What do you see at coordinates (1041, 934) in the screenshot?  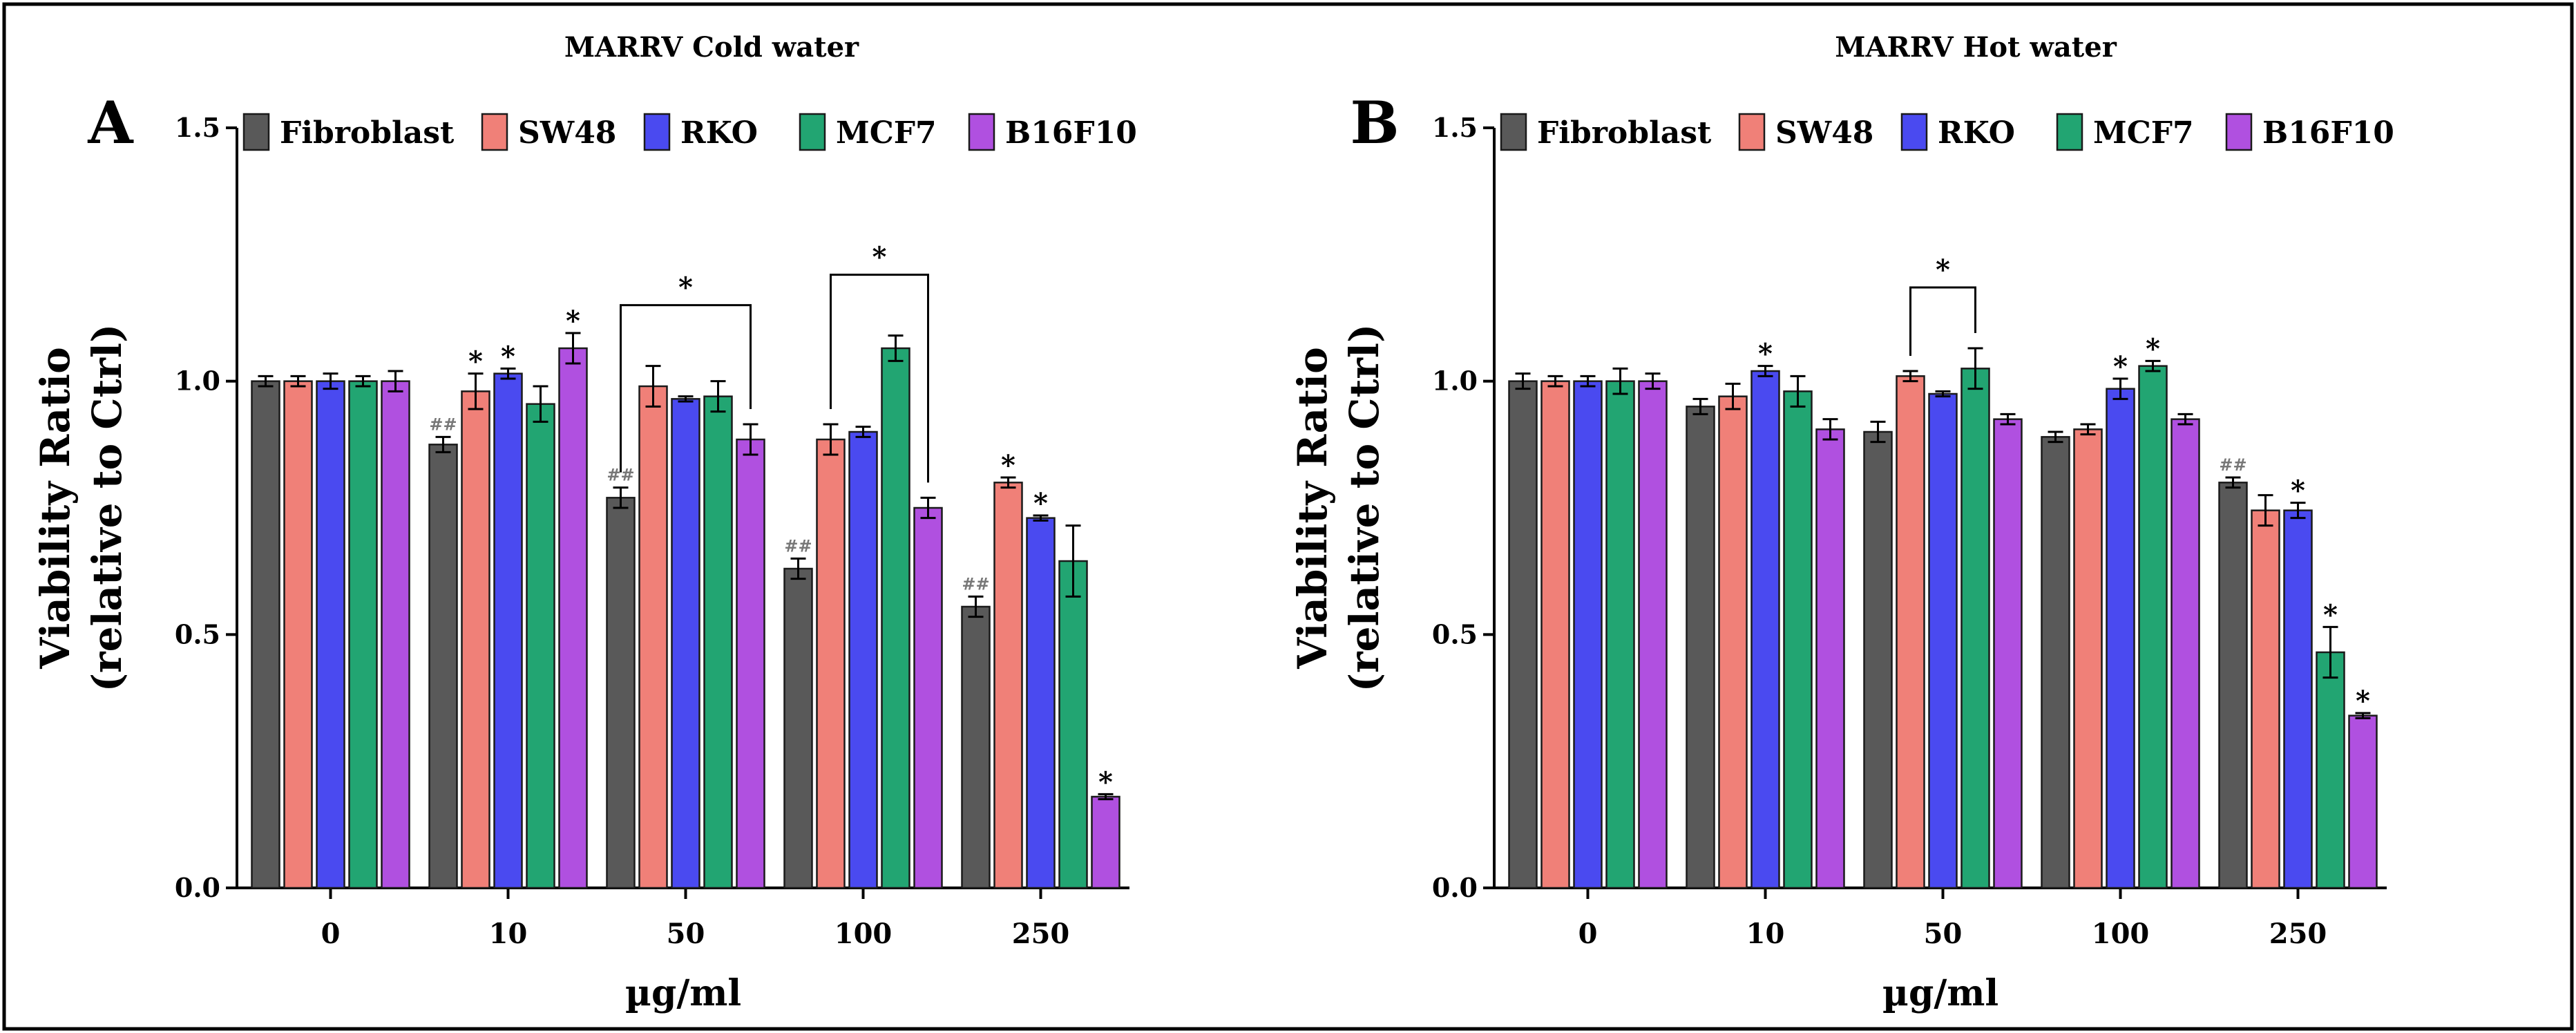 I see `x-tick-label: 250` at bounding box center [1041, 934].